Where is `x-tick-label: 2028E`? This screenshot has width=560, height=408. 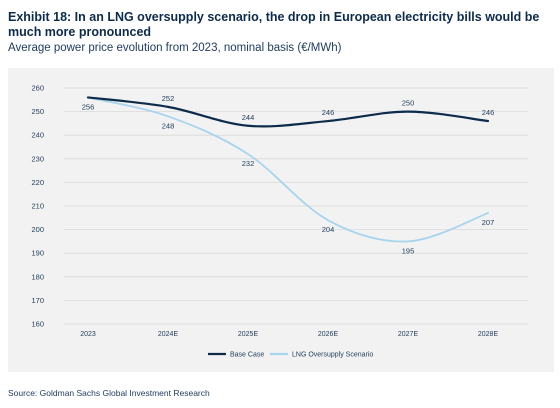 x-tick-label: 2028E is located at coordinates (488, 334).